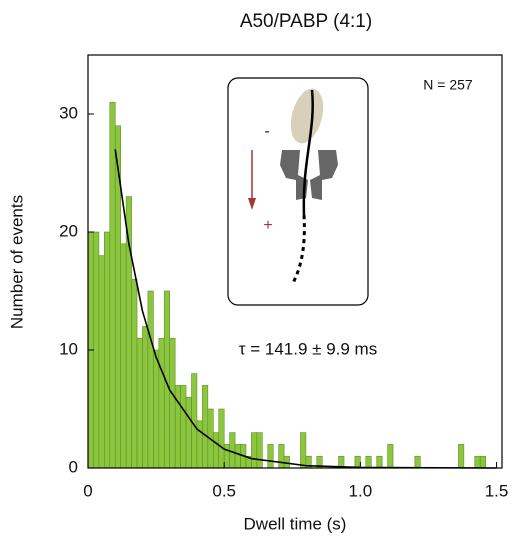  What do you see at coordinates (73, 466) in the screenshot?
I see `y-tick-label: 0` at bounding box center [73, 466].